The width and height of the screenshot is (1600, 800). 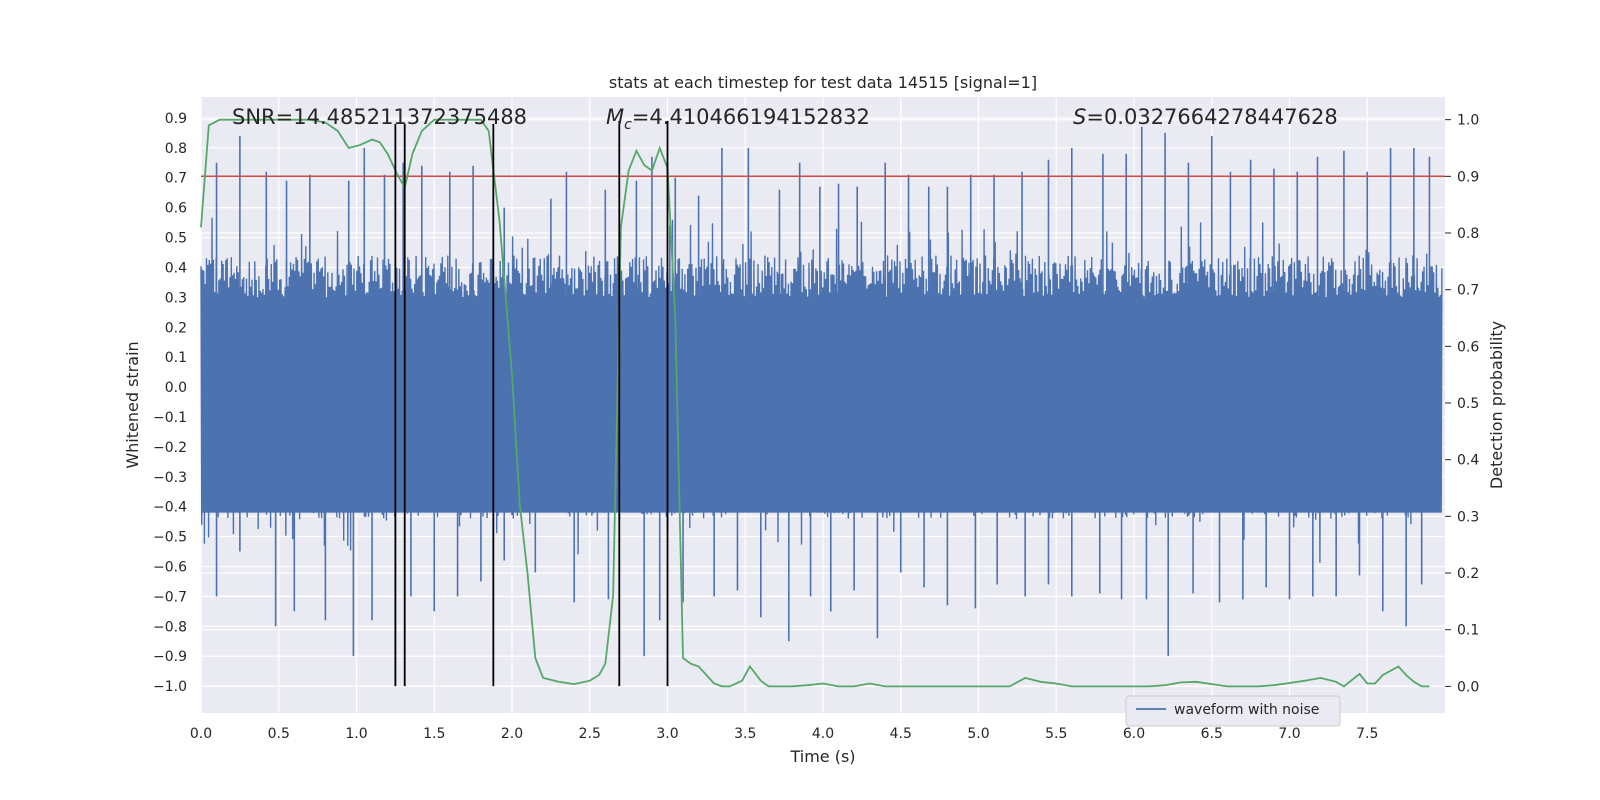 I want to click on y2-tick-label: 0.9, so click(x=1468, y=177).